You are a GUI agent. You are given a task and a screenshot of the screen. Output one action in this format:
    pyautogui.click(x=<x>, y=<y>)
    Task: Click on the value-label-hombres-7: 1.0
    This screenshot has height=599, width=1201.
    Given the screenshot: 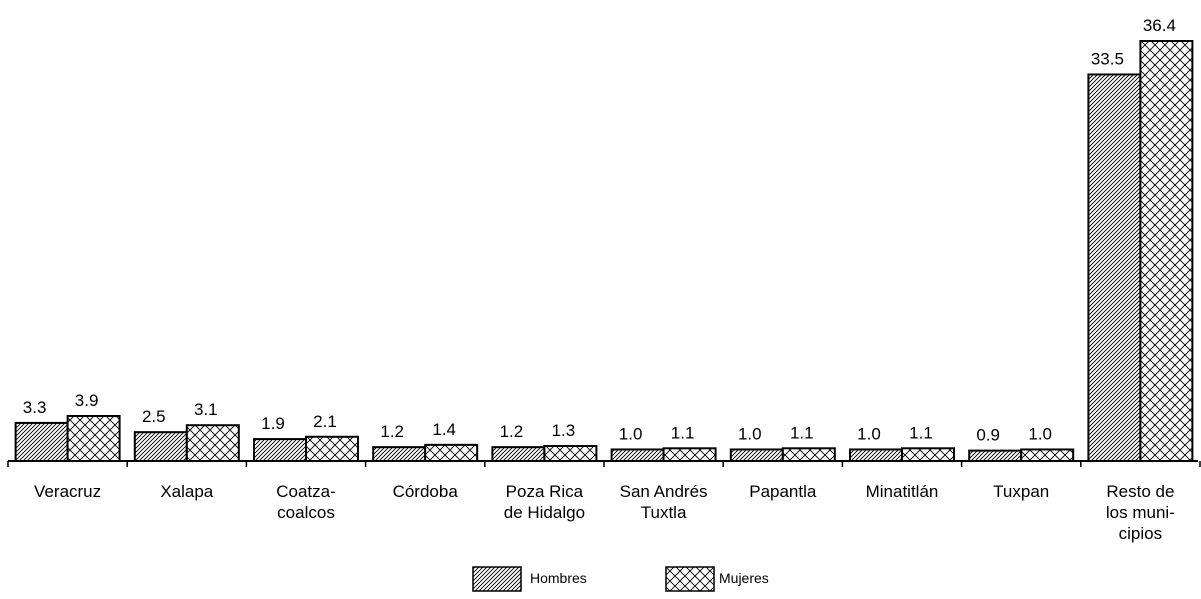 What is the action you would take?
    pyautogui.click(x=869, y=433)
    